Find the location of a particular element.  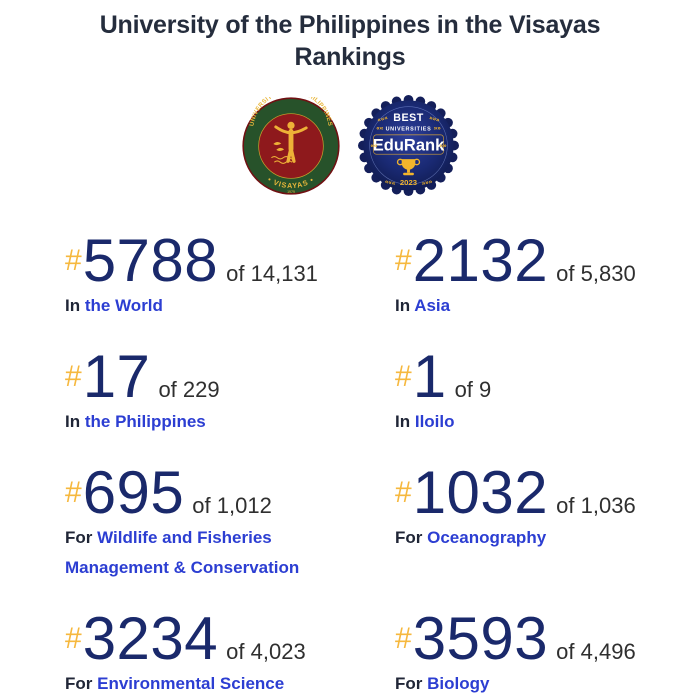

ranking-item-world: #5788 of 14,131 In the World is located at coordinates (230, 273).